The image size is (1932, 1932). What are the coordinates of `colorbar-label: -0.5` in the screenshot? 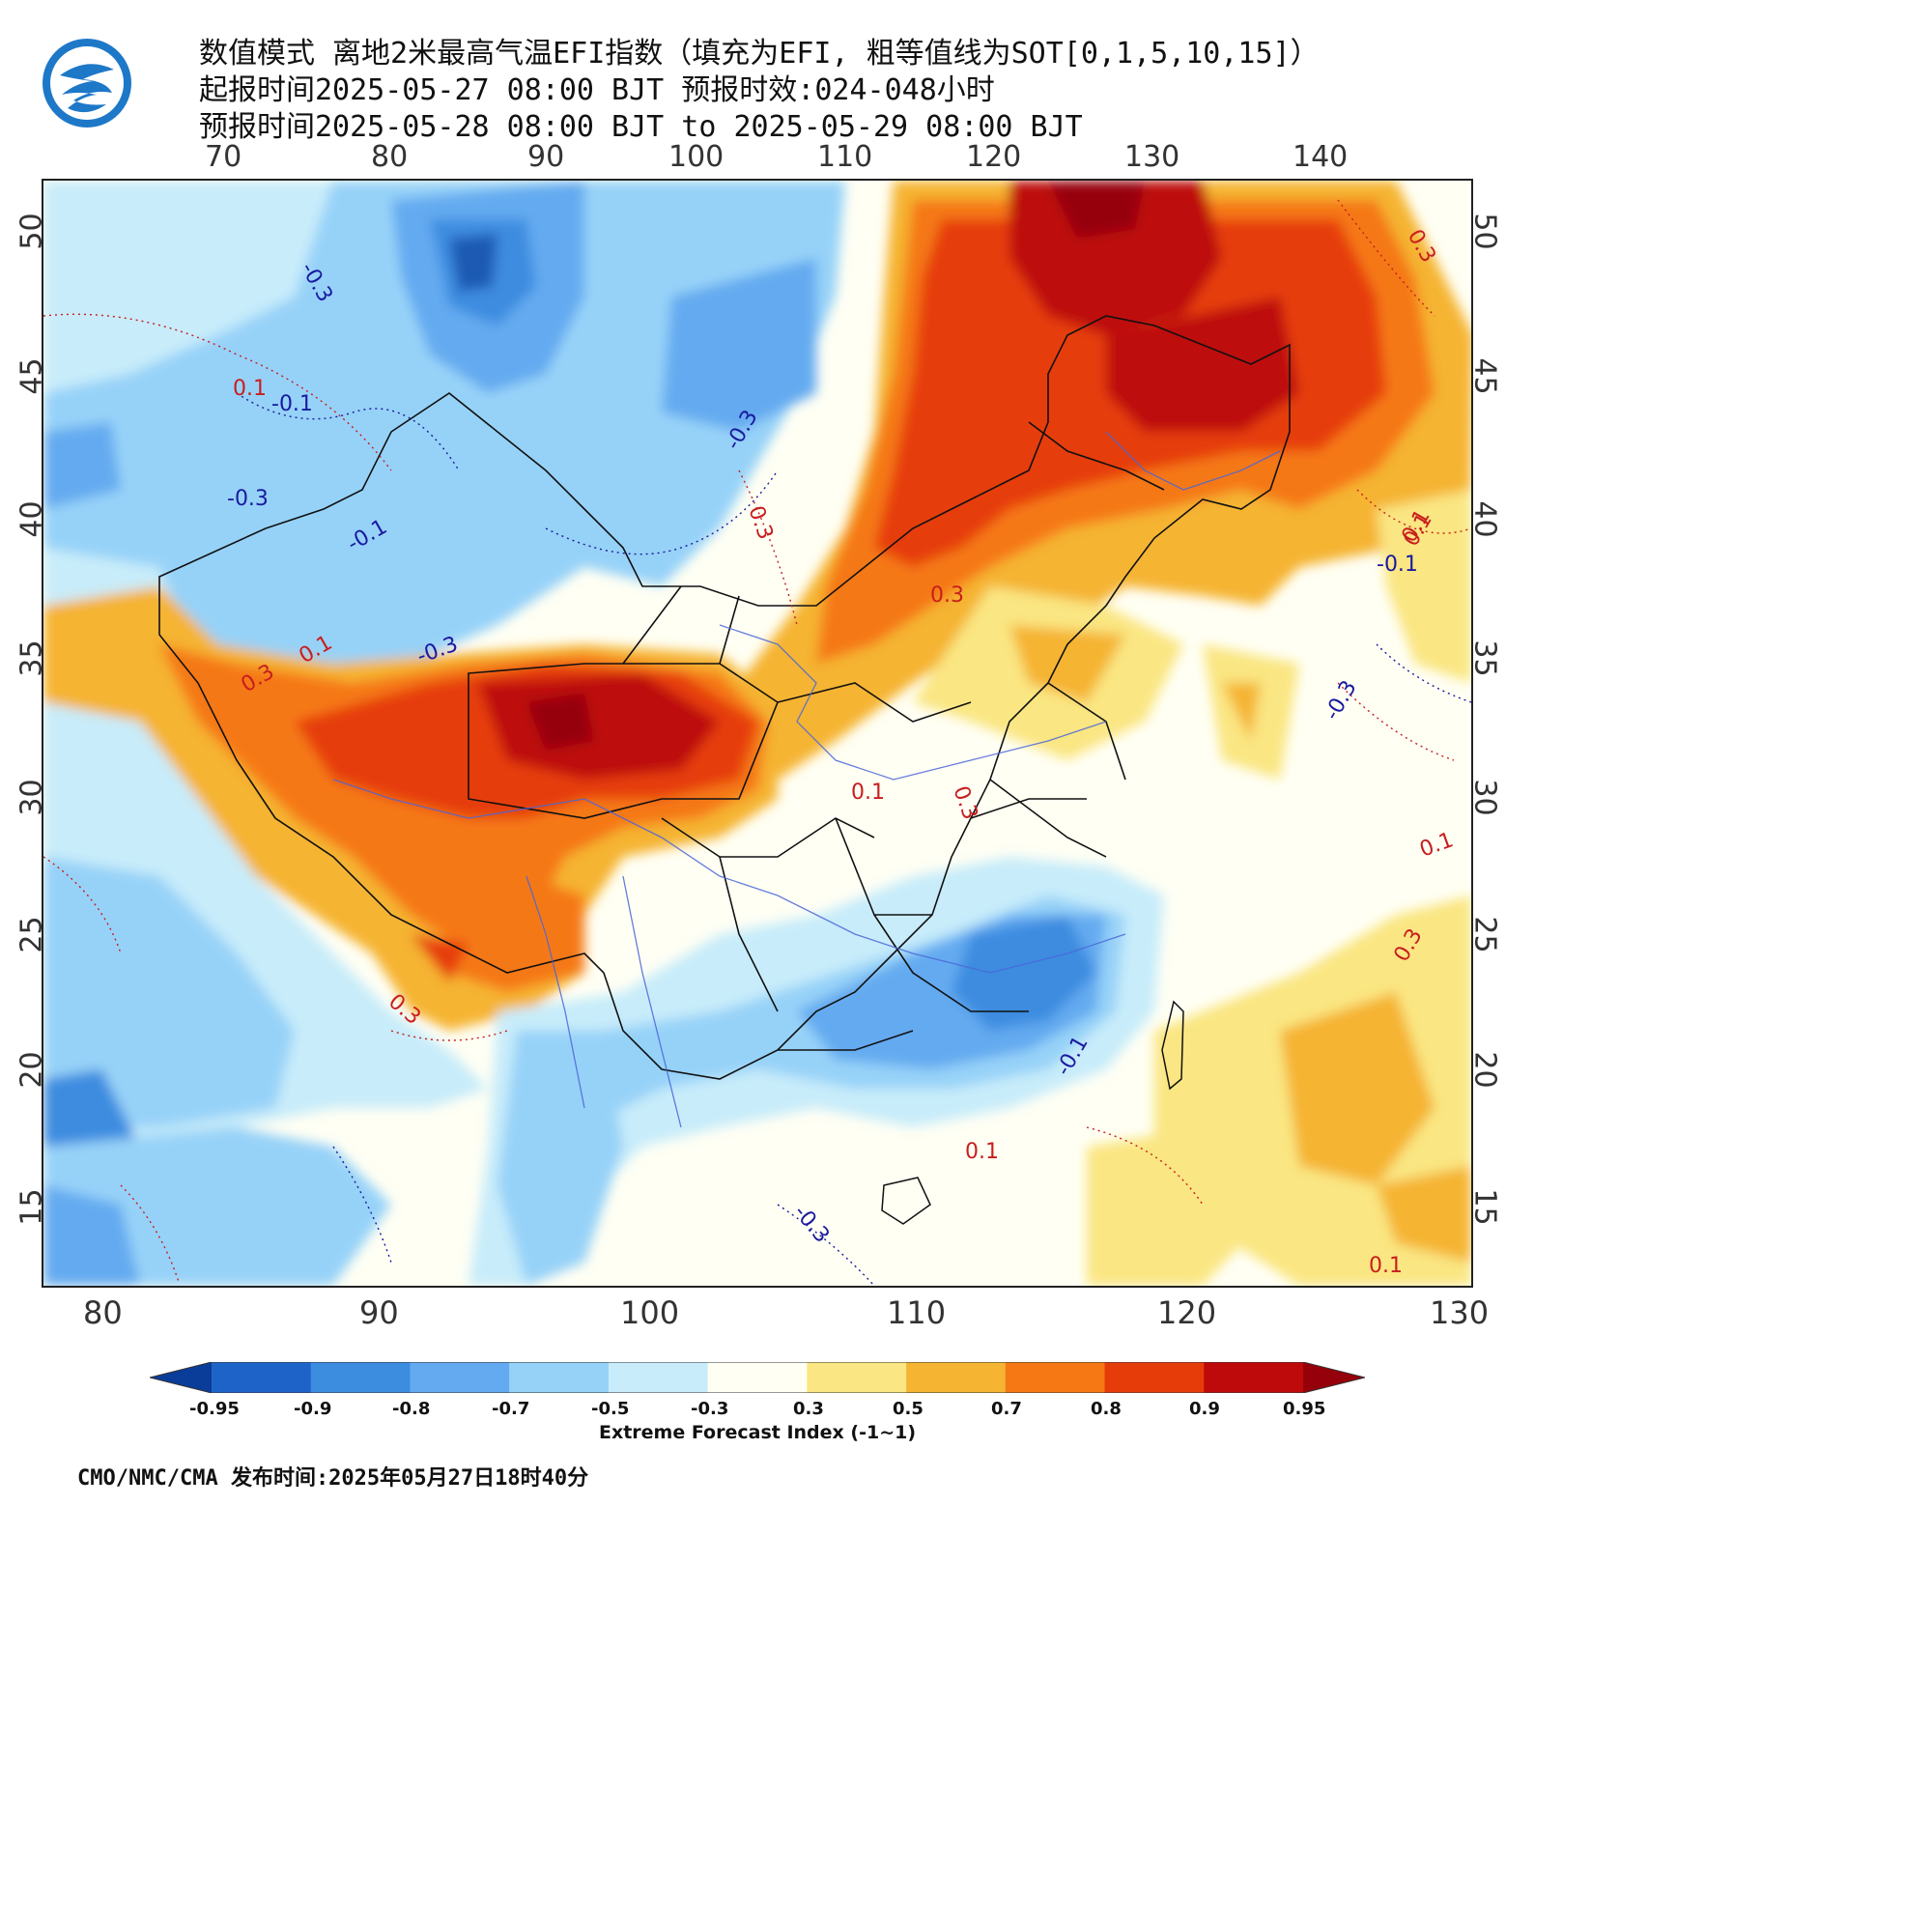 It's located at (610, 1409).